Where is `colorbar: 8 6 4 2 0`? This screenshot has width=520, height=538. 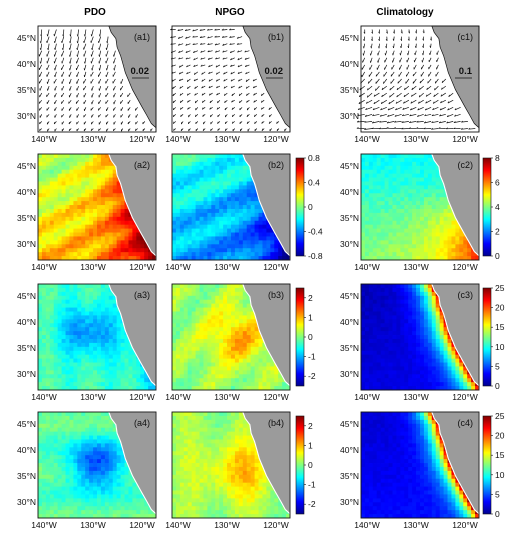
colorbar: 8 6 4 2 0 is located at coordinates (491, 207).